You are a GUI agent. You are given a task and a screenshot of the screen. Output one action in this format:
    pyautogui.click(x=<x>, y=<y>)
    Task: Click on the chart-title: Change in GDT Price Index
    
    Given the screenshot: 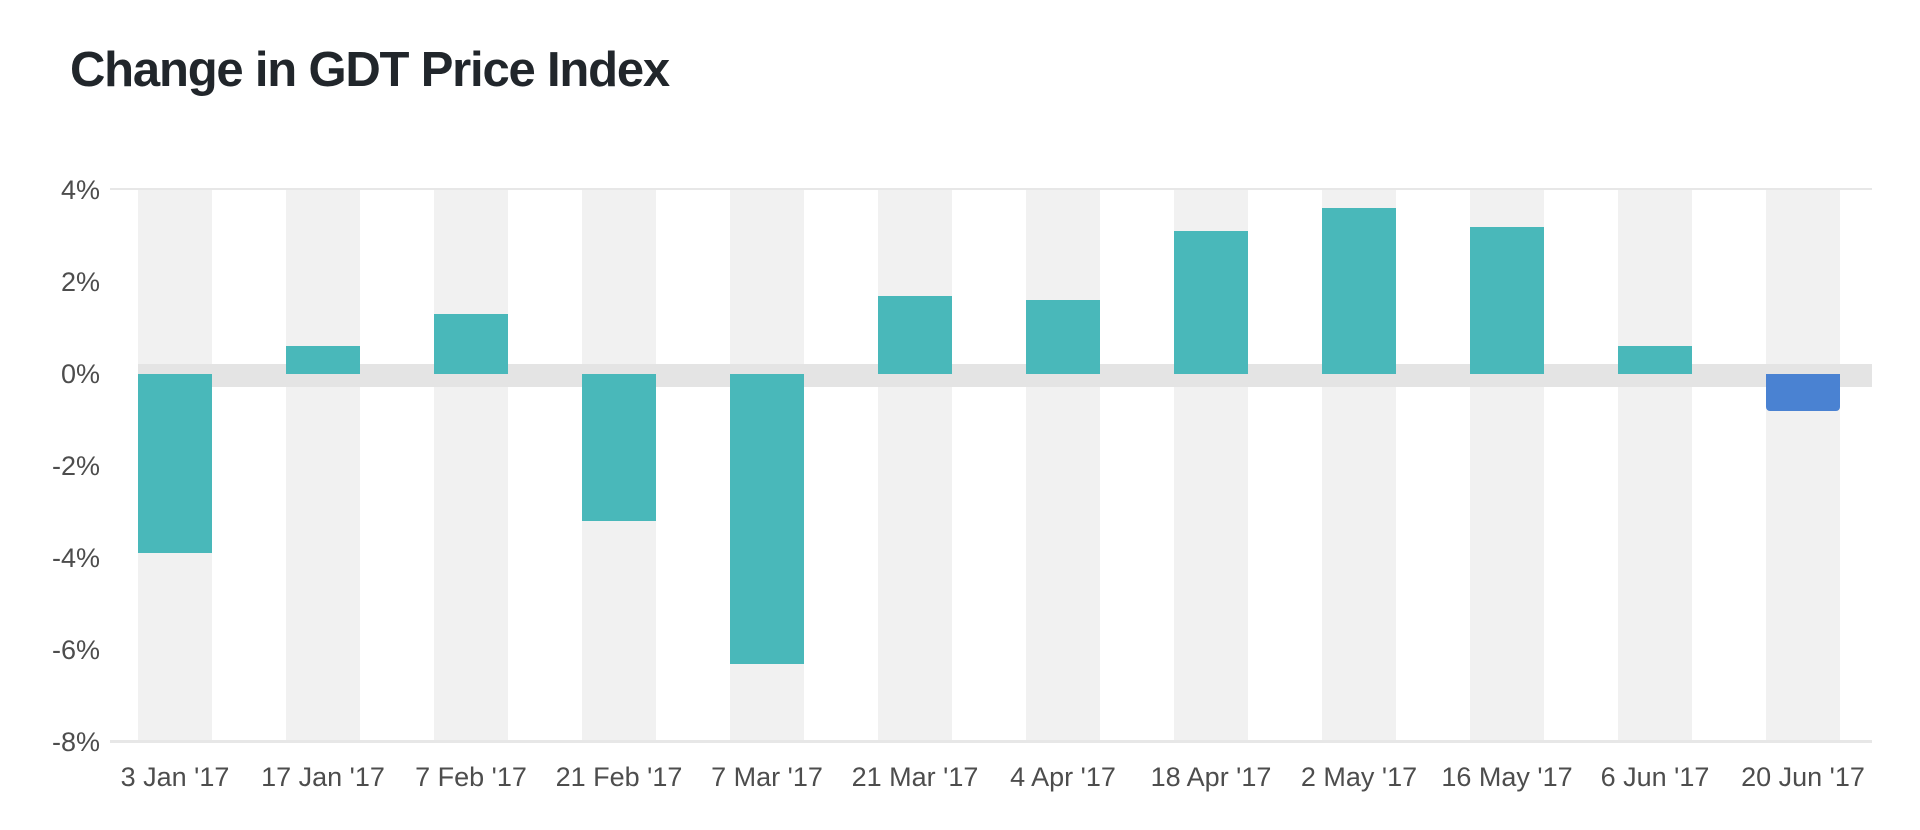 What is the action you would take?
    pyautogui.click(x=370, y=70)
    